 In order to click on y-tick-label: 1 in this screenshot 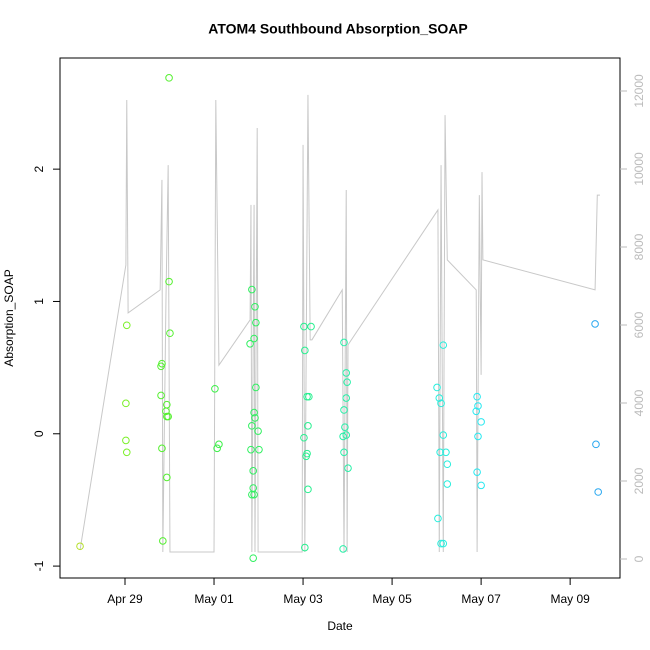, I will do `click(39, 301)`.